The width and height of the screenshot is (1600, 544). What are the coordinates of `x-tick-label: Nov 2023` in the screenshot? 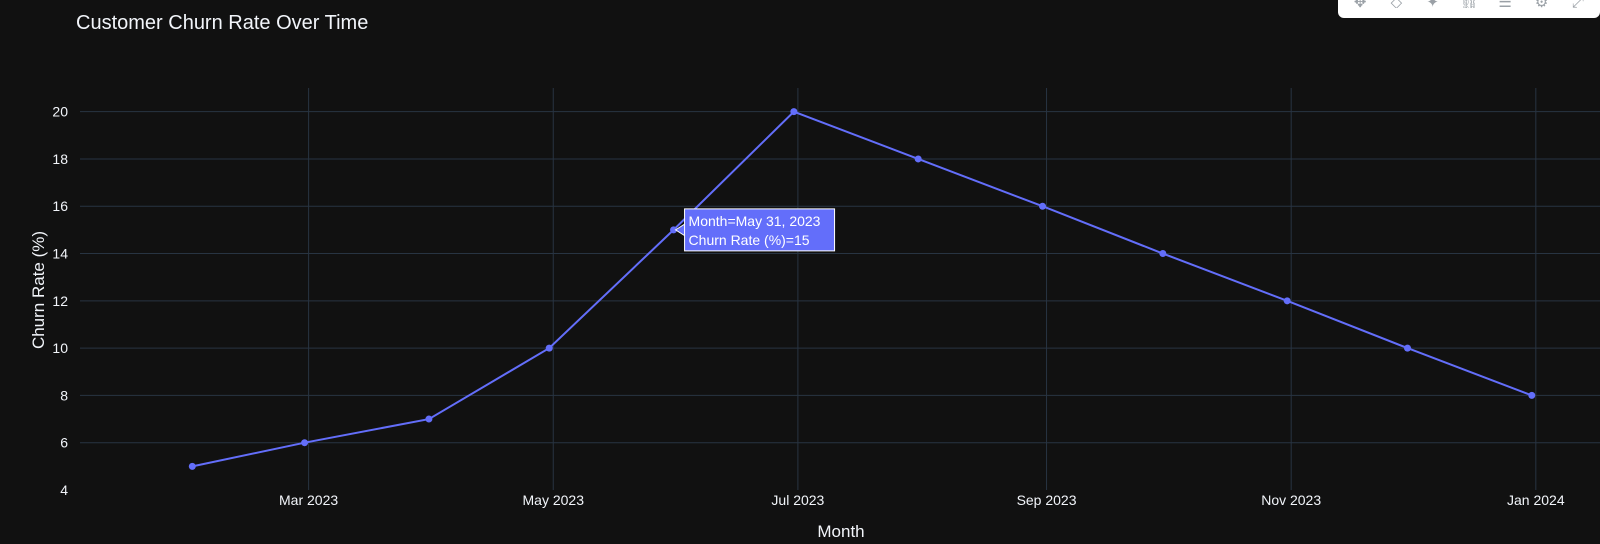 It's located at (1291, 500).